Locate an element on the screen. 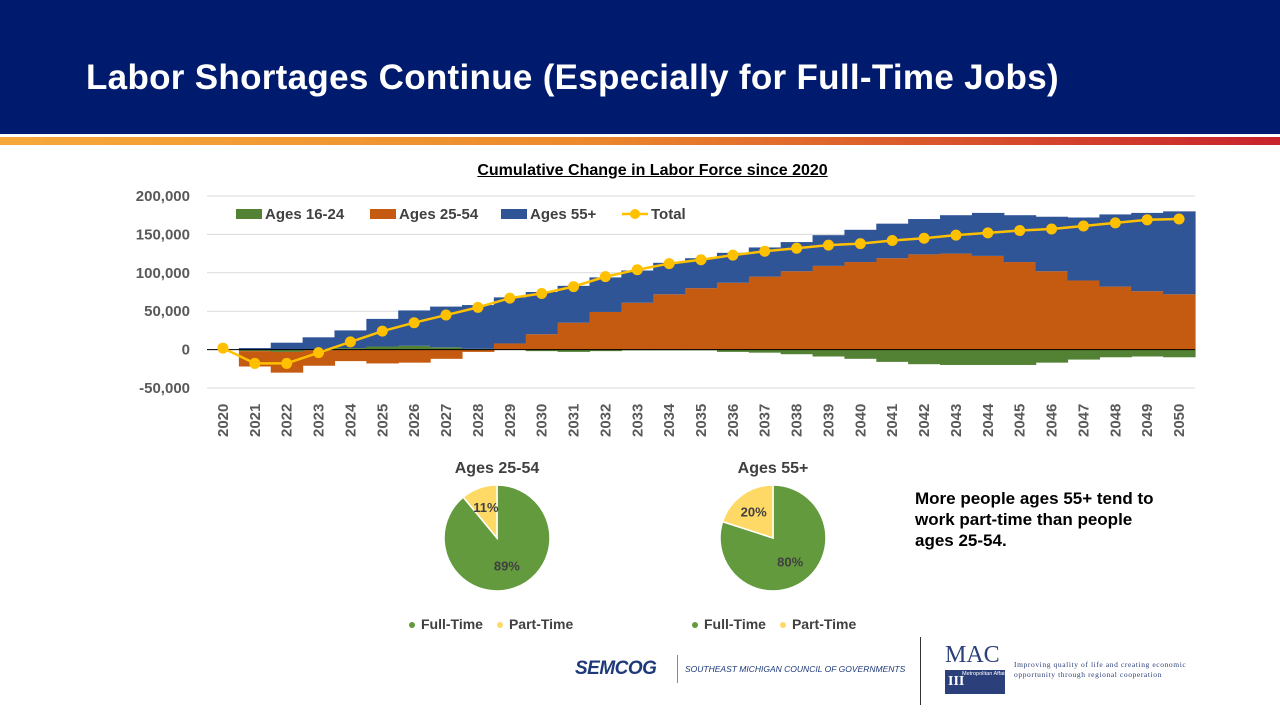  x-tick-label: 2027 is located at coordinates (446, 420).